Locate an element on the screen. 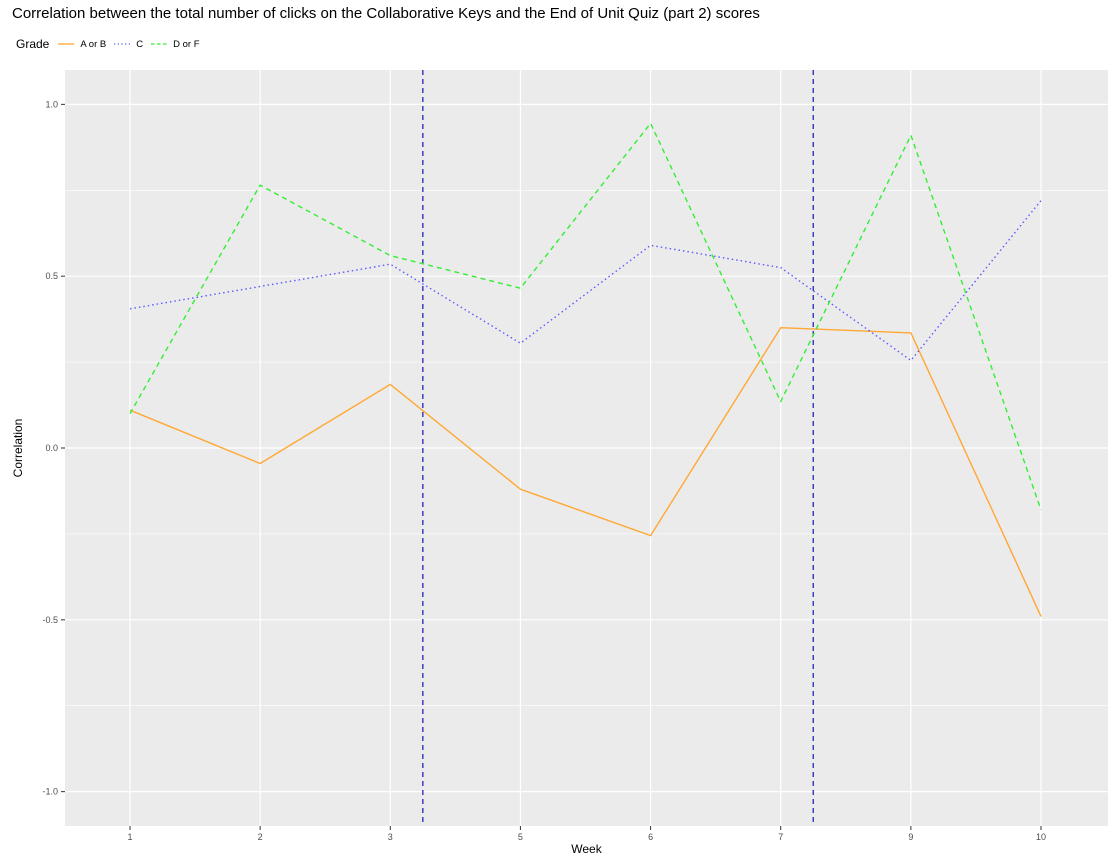 The image size is (1108, 860). x-tick-label: 6 is located at coordinates (650, 837).